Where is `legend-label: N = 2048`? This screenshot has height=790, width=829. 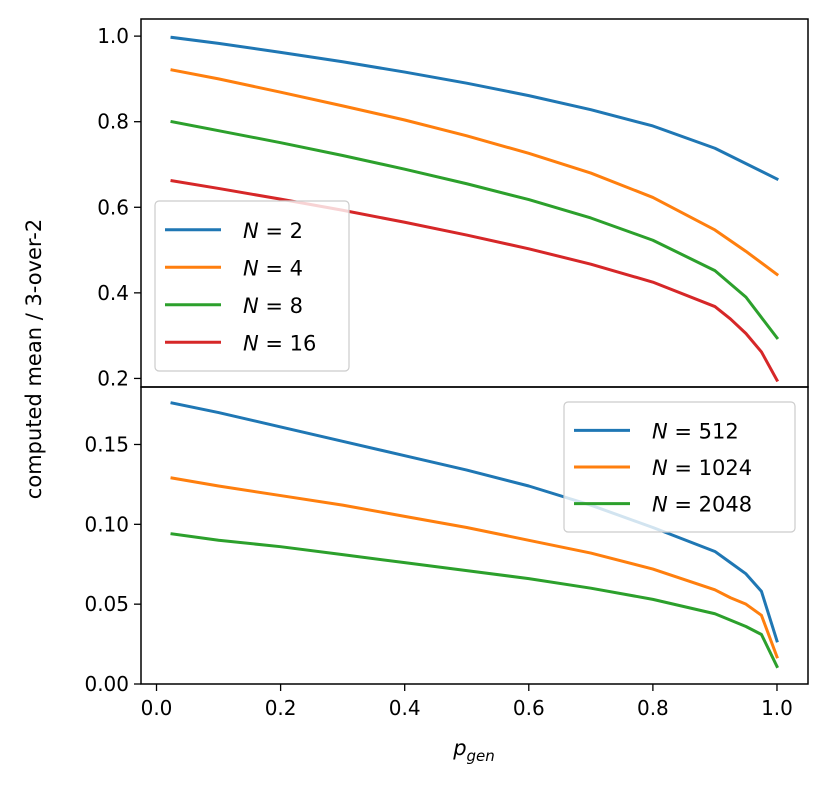
legend-label: N = 2048 is located at coordinates (702, 505).